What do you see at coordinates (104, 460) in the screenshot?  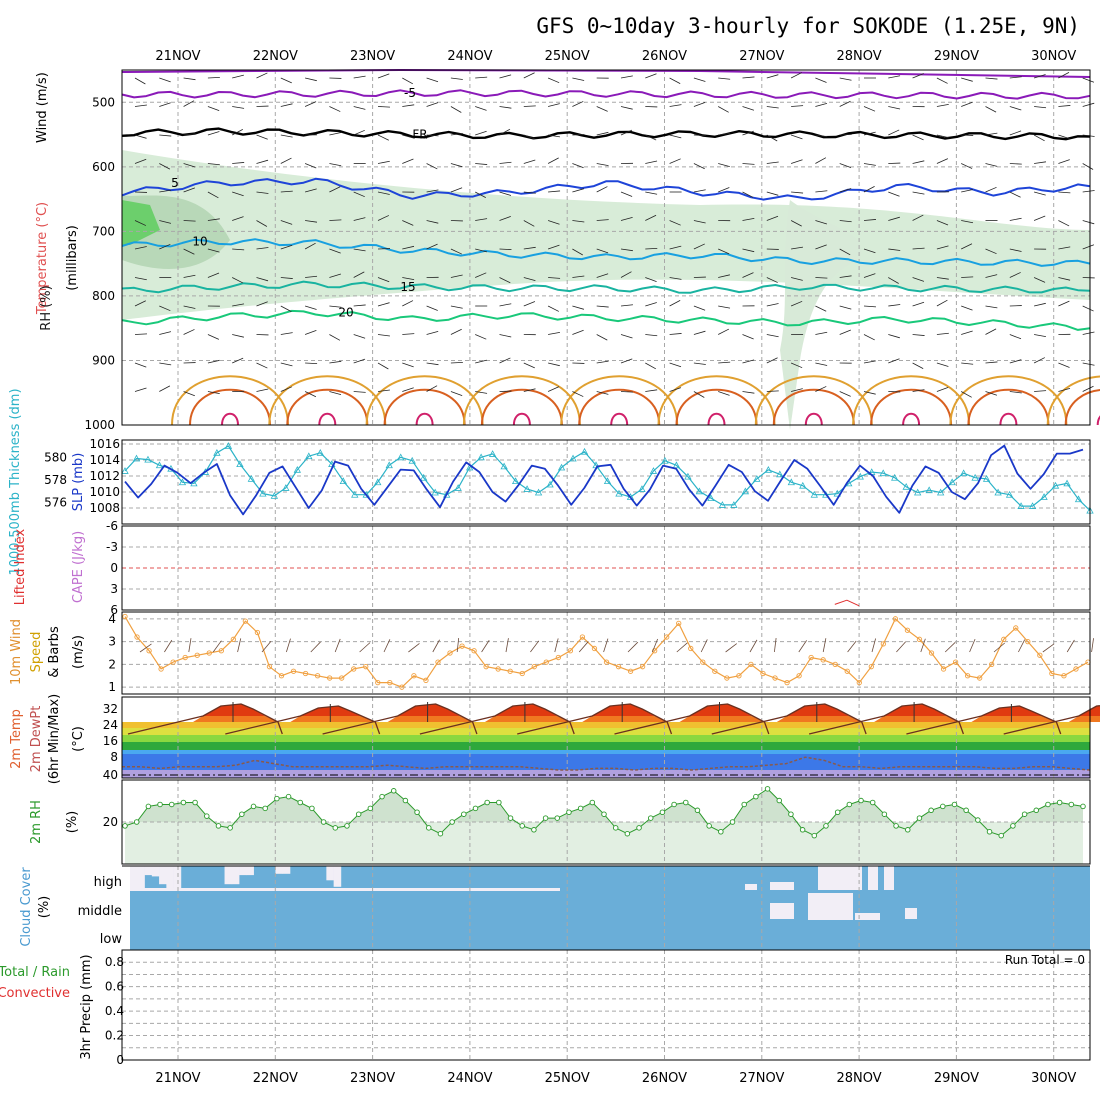 I see `slp-tick: 1014` at bounding box center [104, 460].